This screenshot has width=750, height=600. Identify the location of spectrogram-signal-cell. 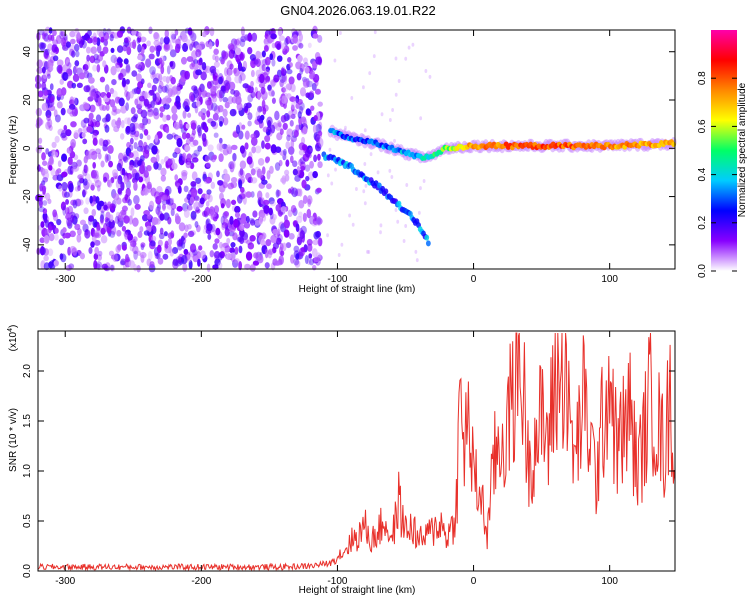
(427, 237).